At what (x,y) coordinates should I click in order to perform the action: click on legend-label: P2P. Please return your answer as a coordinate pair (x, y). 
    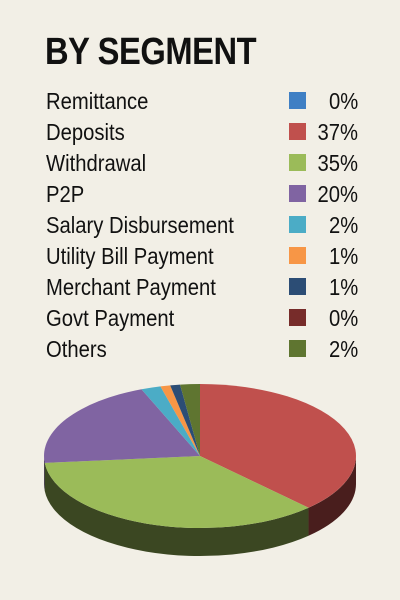
    Looking at the image, I should click on (65, 194).